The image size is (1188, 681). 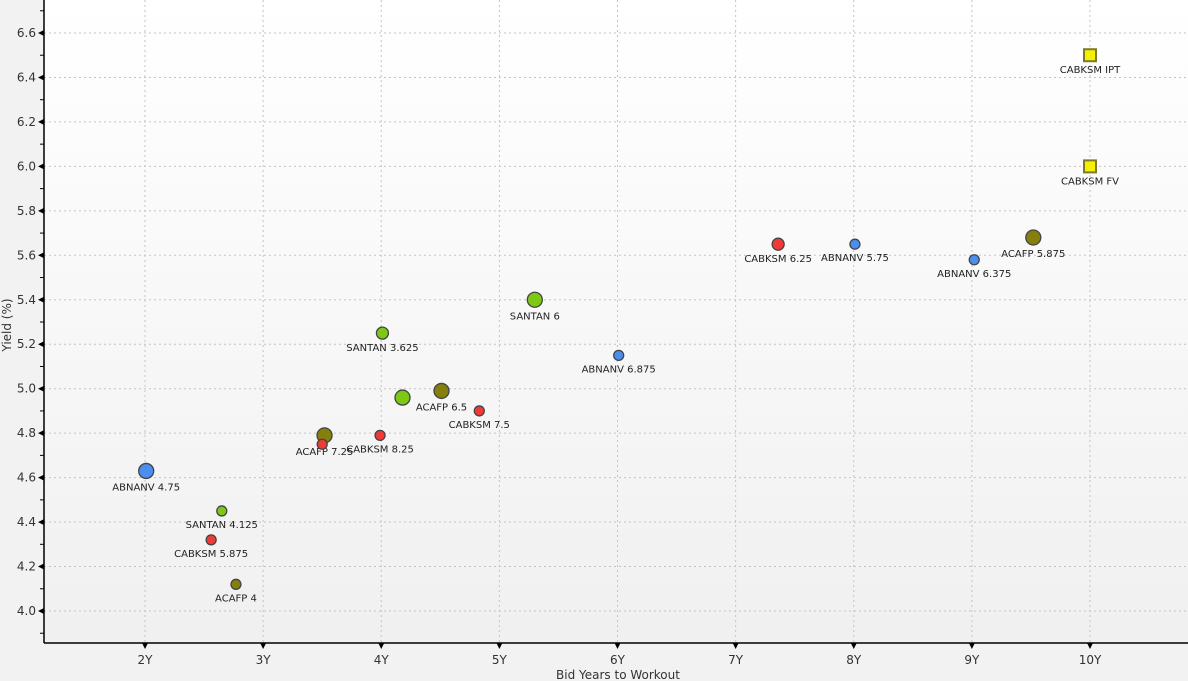 I want to click on y-tick-label: 6.2, so click(x=26, y=122).